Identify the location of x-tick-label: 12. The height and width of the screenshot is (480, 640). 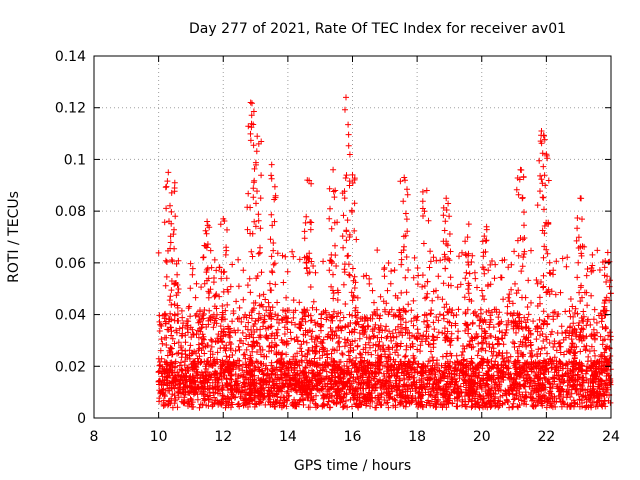
(223, 437).